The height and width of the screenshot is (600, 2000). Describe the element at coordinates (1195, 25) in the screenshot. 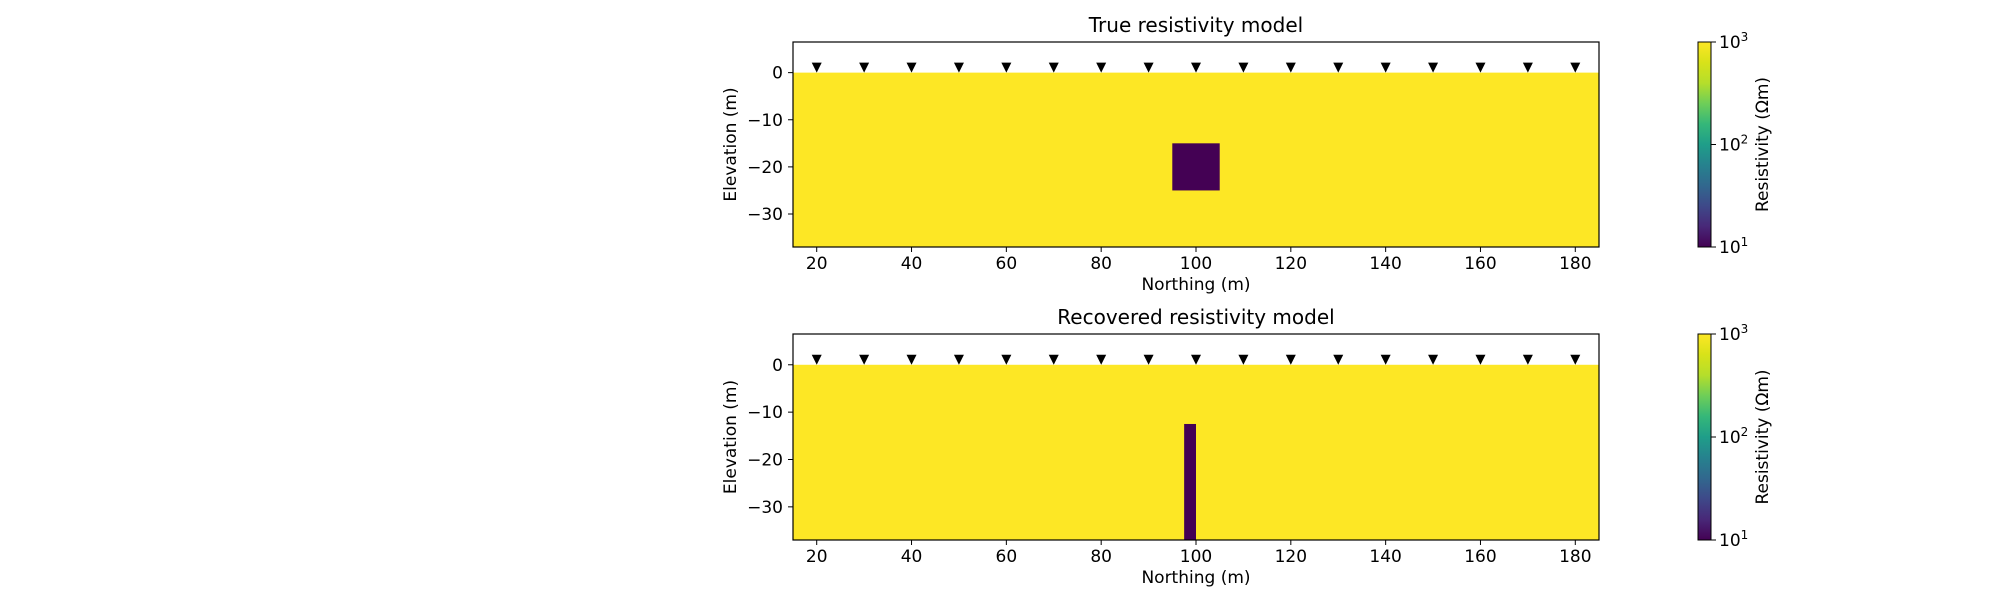

I see `chart-title: True resistivity model` at that location.